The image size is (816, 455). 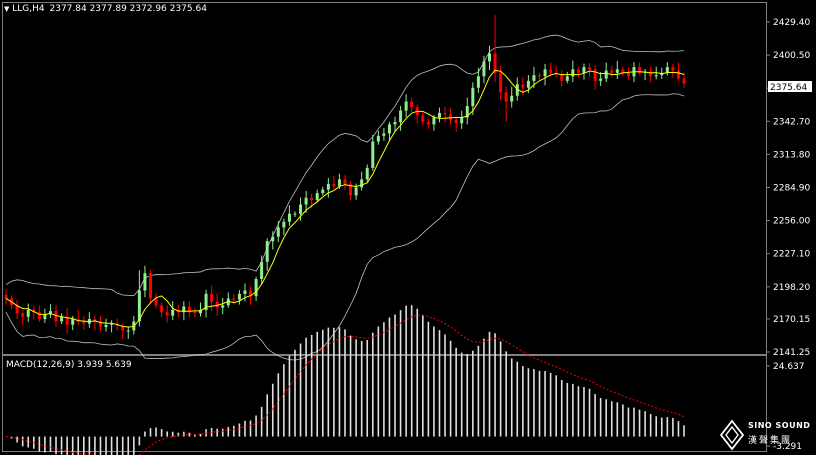 I want to click on macd-tick-label: 24.637, so click(x=789, y=367).